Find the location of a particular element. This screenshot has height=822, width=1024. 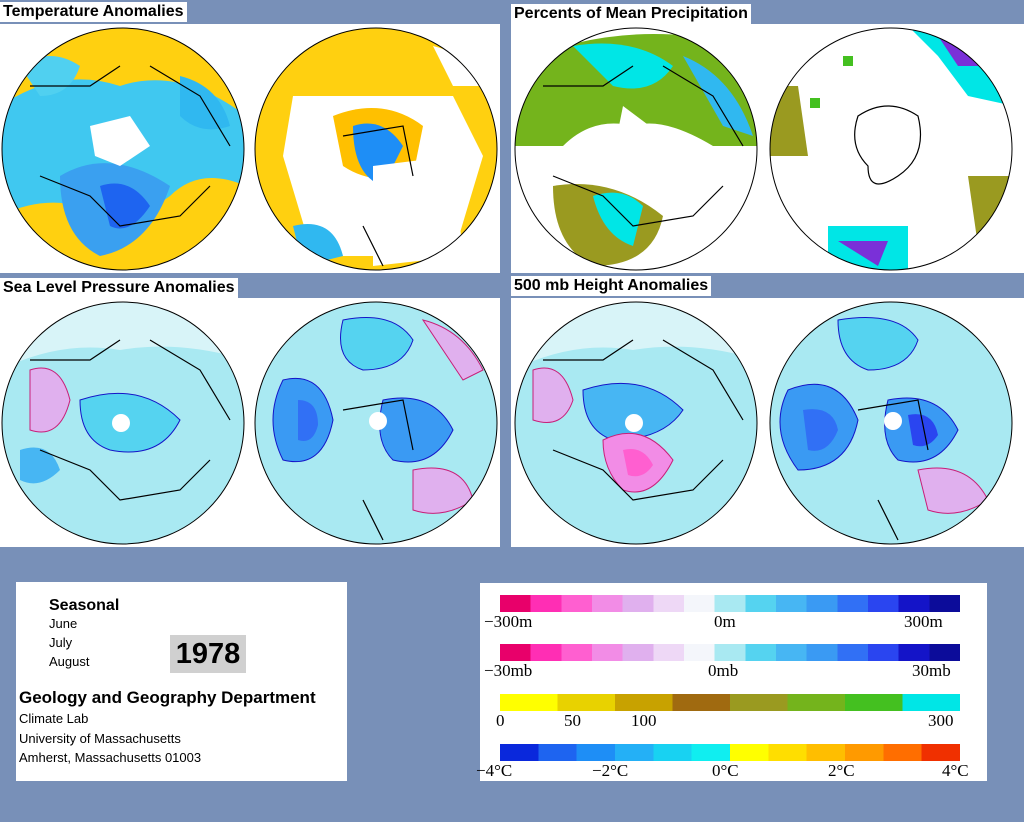

temperature-map-nh is located at coordinates (123, 149).